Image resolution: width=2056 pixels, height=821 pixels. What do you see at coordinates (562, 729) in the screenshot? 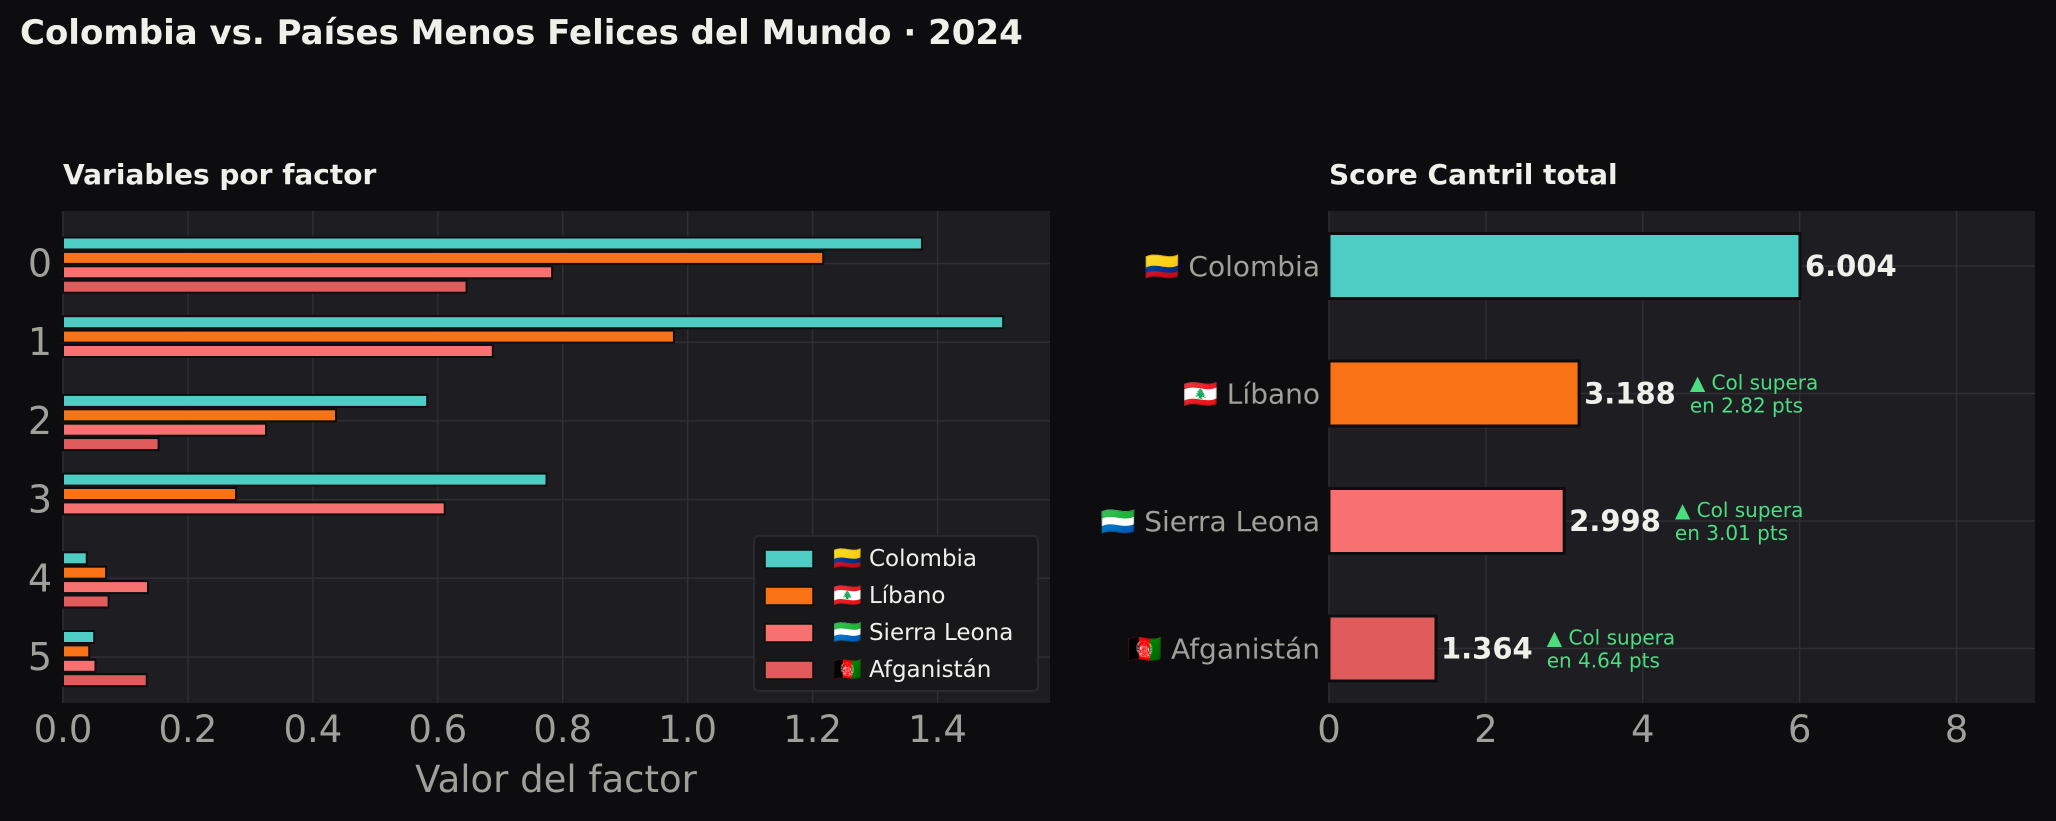
I see `x-tick-label: 0.8` at bounding box center [562, 729].